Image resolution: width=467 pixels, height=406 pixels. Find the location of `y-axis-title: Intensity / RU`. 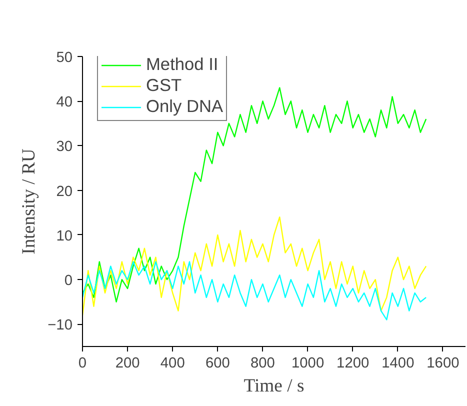

y-axis-title: Intensity / RU is located at coordinates (29, 201).